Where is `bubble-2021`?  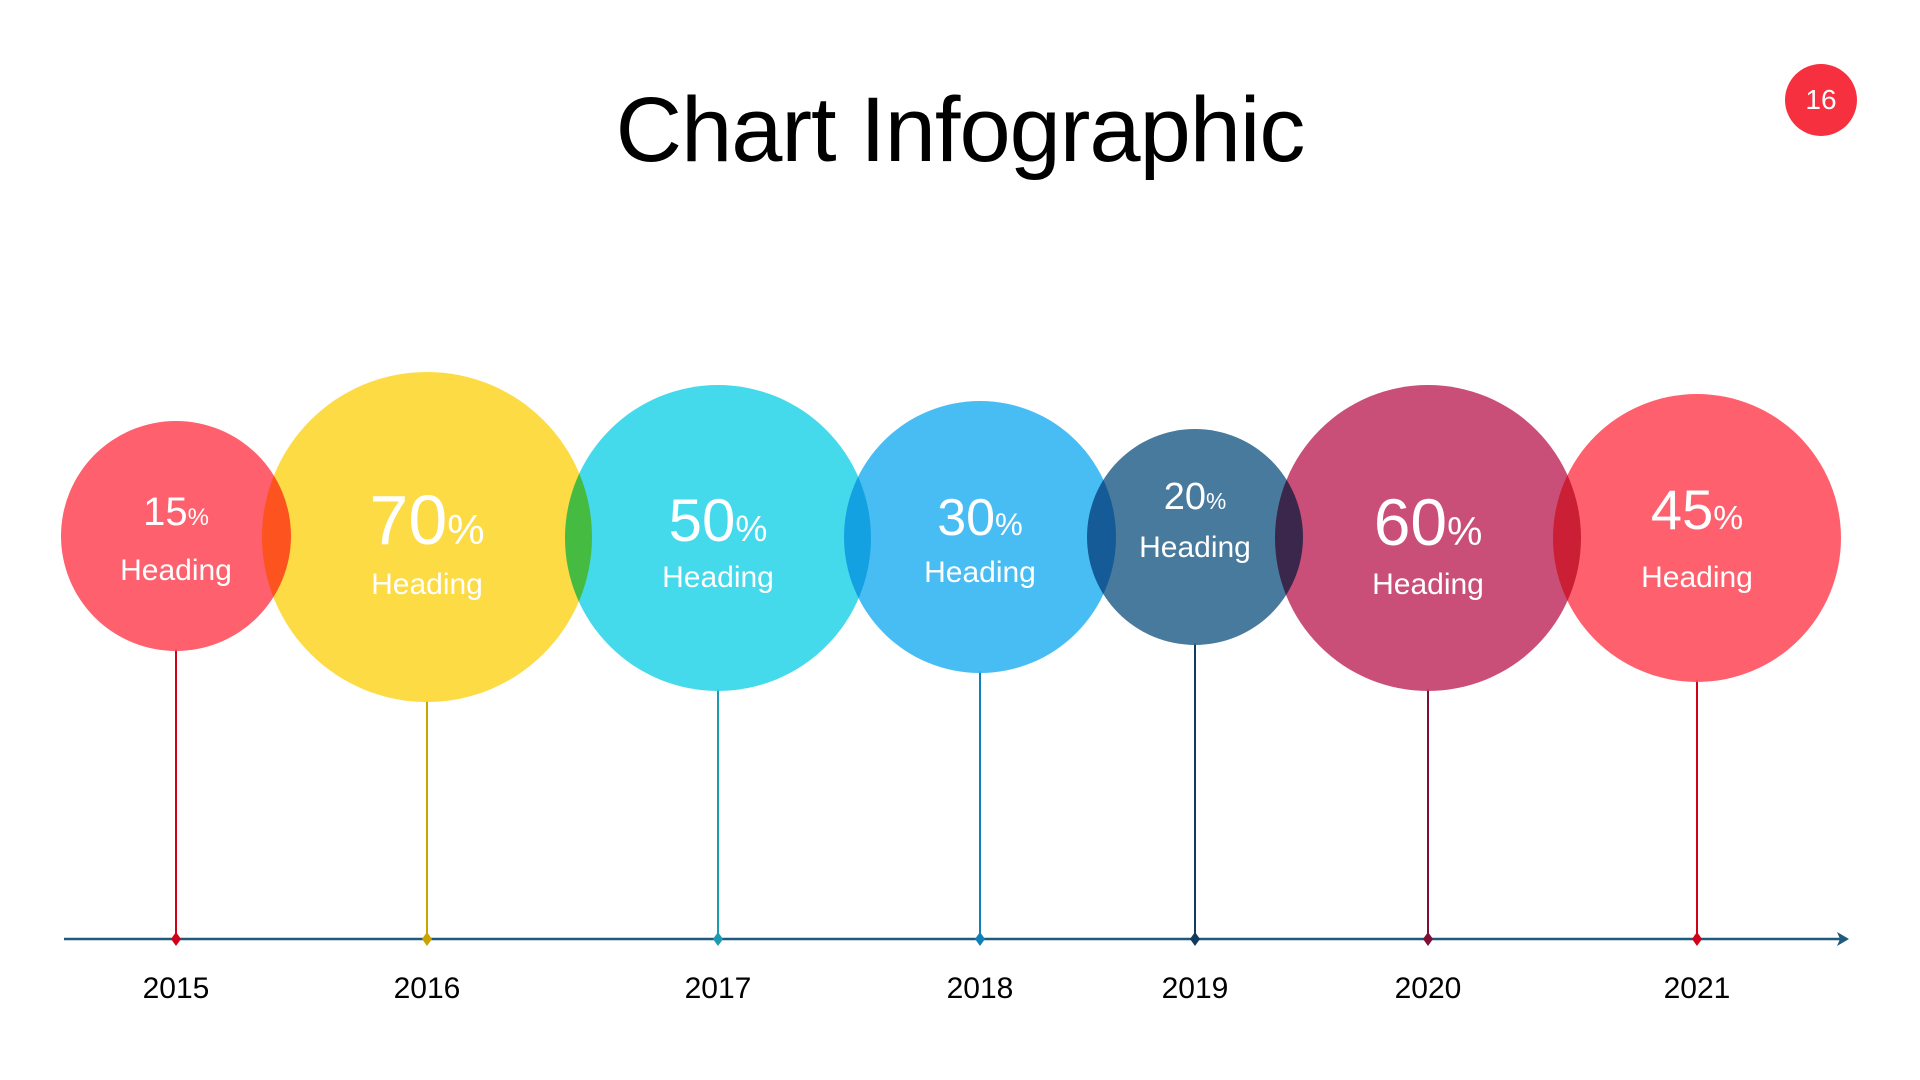
bubble-2021 is located at coordinates (1697, 538).